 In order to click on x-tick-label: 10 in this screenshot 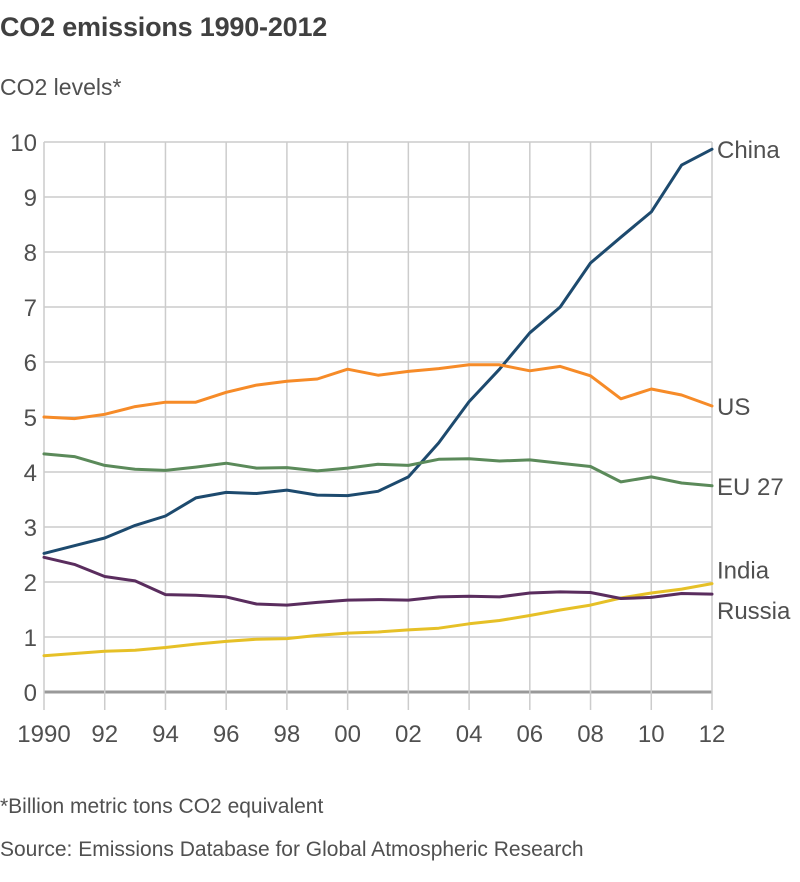, I will do `click(651, 734)`.